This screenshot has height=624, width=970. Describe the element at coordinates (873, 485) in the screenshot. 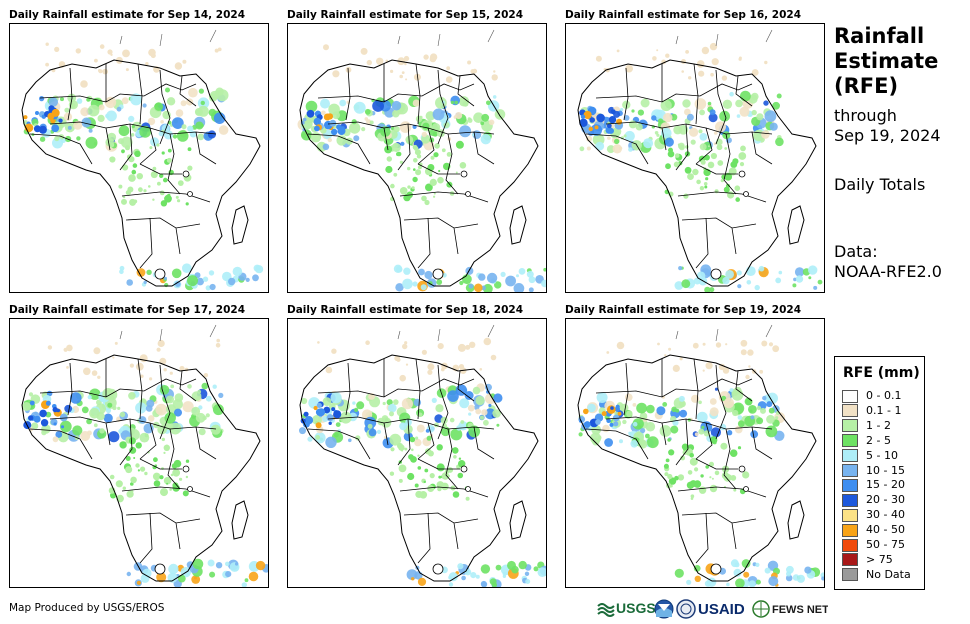

I see `legend-item: 15 - 20` at that location.